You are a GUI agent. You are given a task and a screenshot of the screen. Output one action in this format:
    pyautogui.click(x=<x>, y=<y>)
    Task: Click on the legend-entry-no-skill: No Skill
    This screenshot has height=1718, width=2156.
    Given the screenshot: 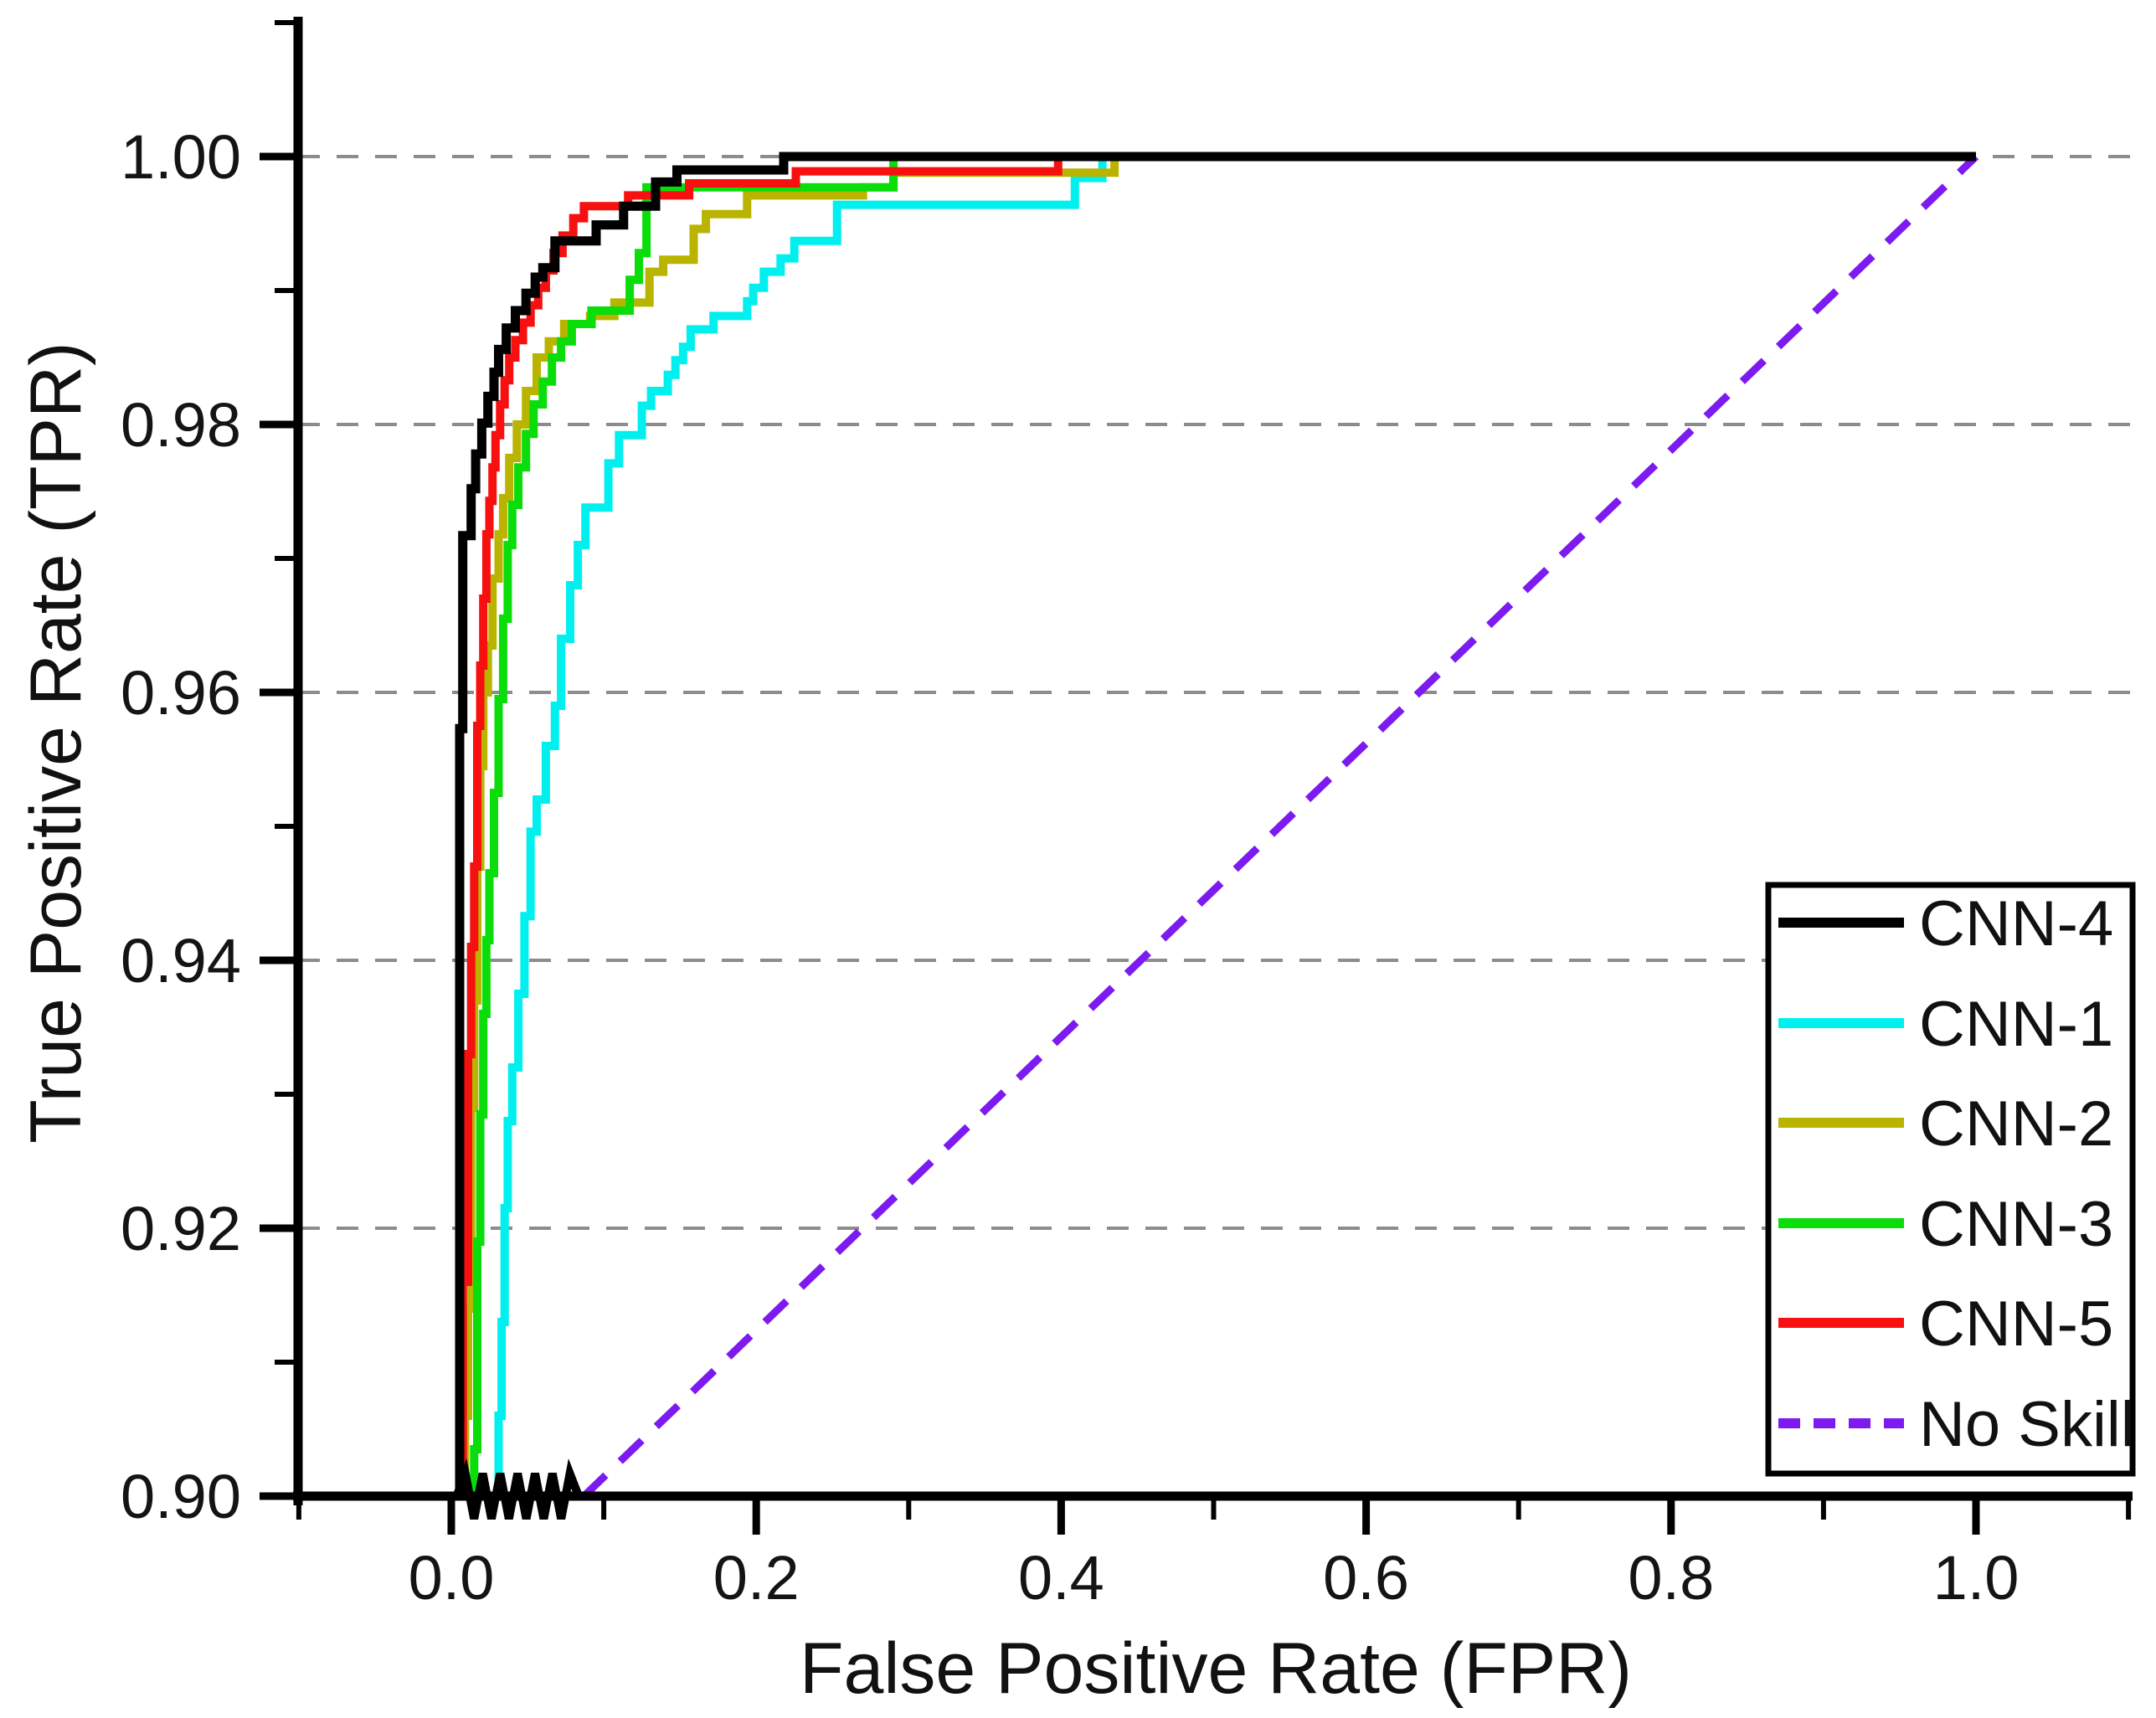 What is the action you would take?
    pyautogui.click(x=1956, y=1424)
    